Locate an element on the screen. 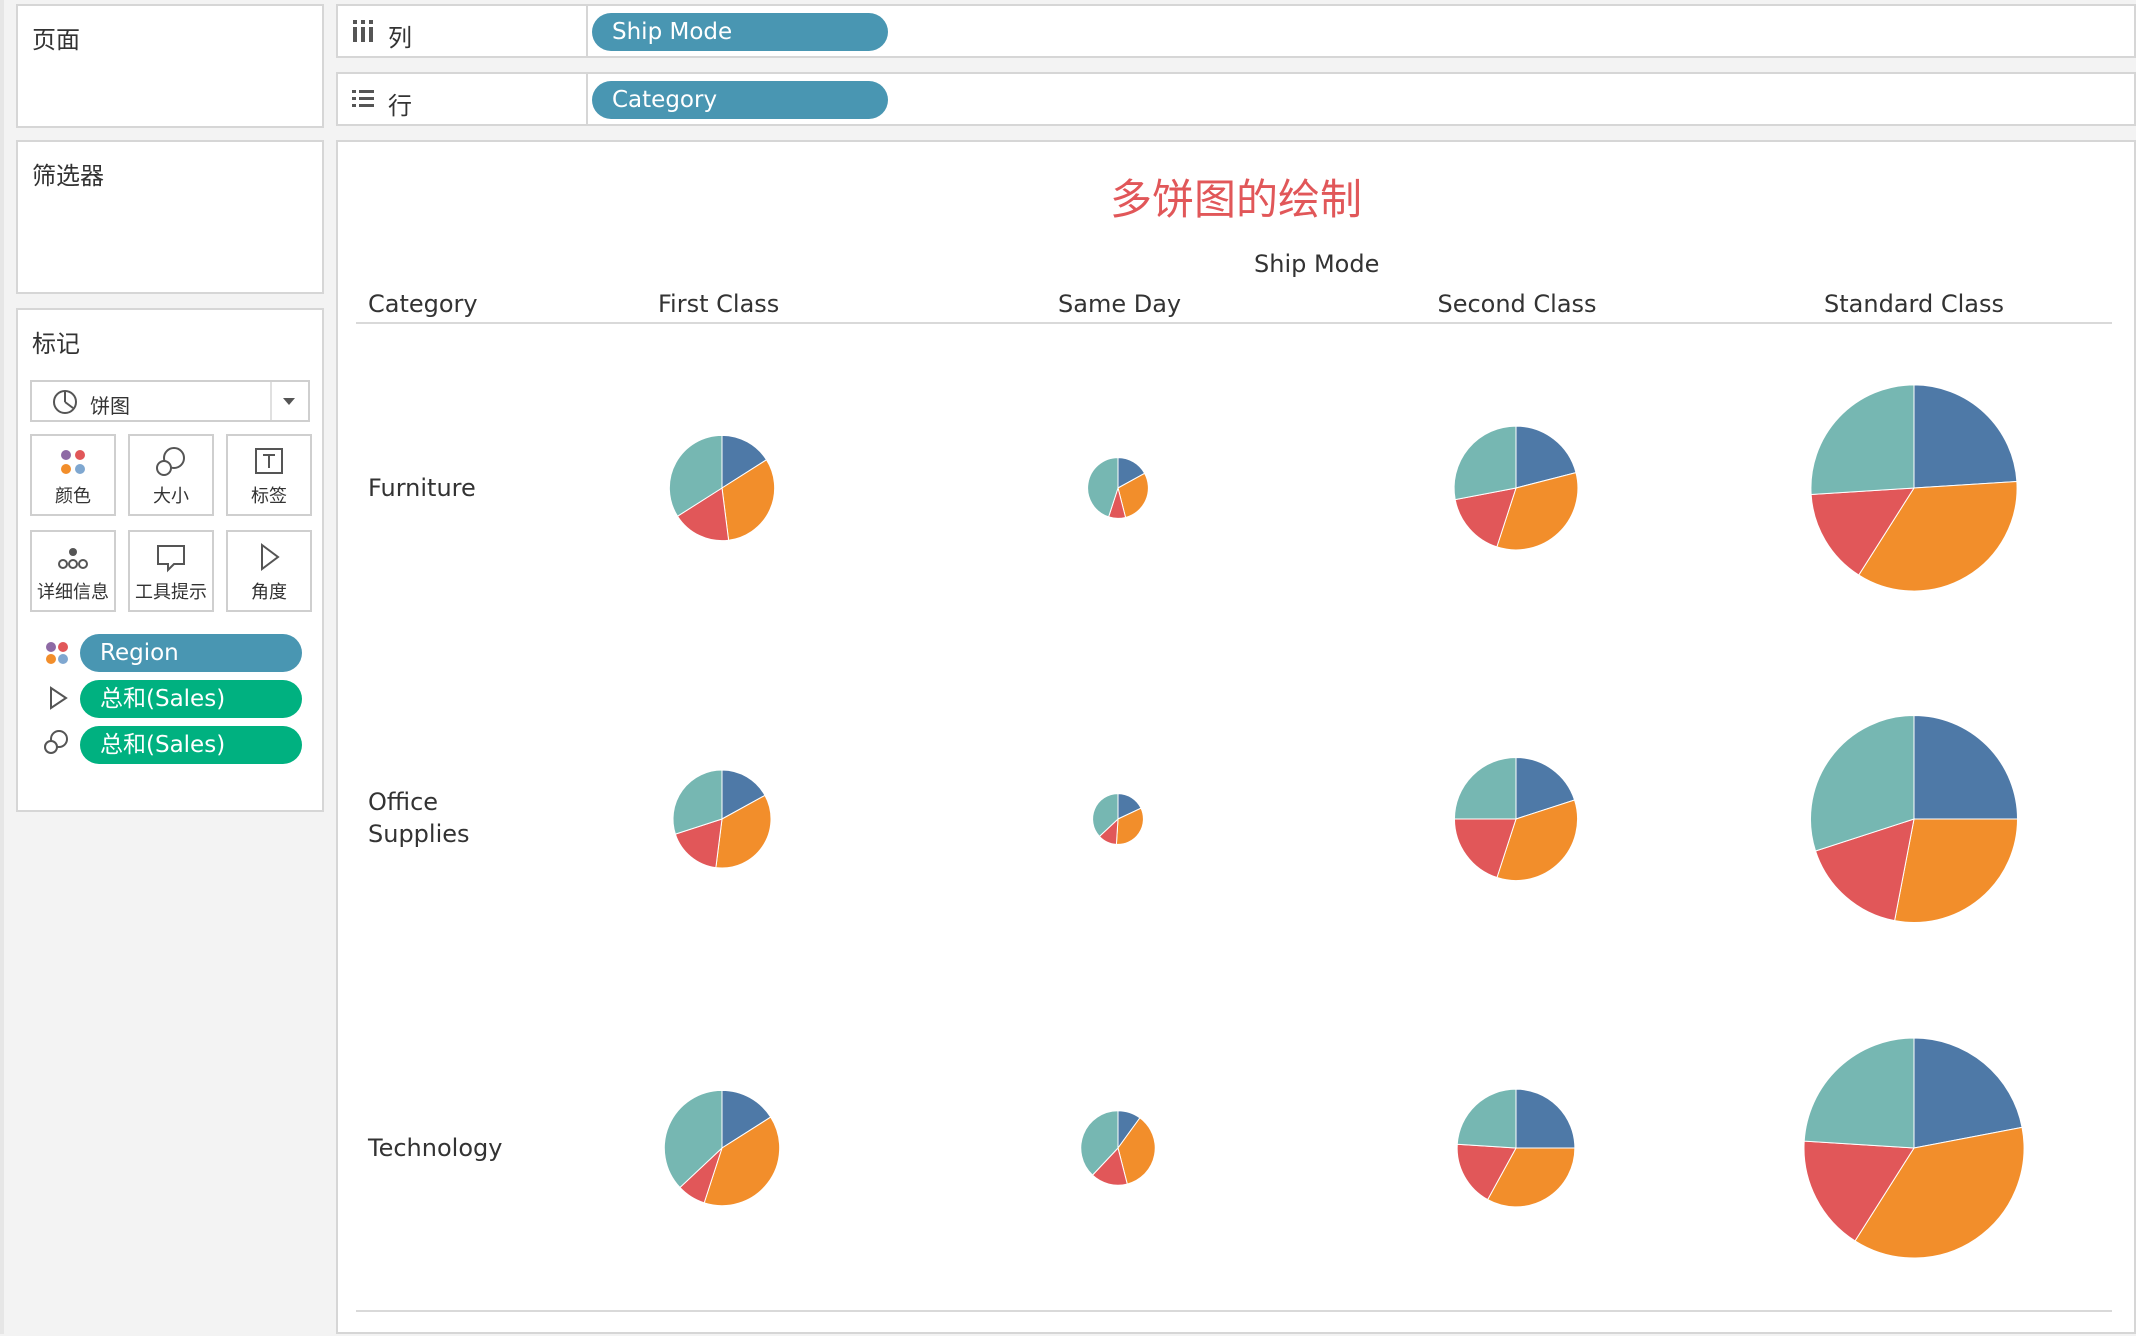 This screenshot has height=1336, width=2136. pie-technology-second-class is located at coordinates (1516, 1148).